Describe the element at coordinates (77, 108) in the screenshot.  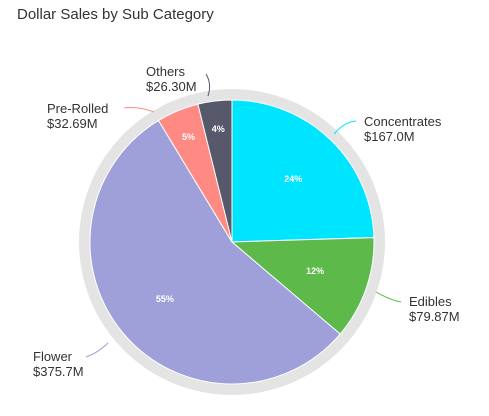
I see `callout-name-pre-rolled: Pre-Rolled` at that location.